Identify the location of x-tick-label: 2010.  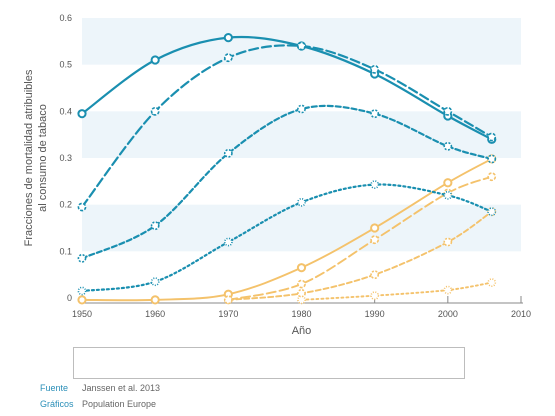
(521, 314).